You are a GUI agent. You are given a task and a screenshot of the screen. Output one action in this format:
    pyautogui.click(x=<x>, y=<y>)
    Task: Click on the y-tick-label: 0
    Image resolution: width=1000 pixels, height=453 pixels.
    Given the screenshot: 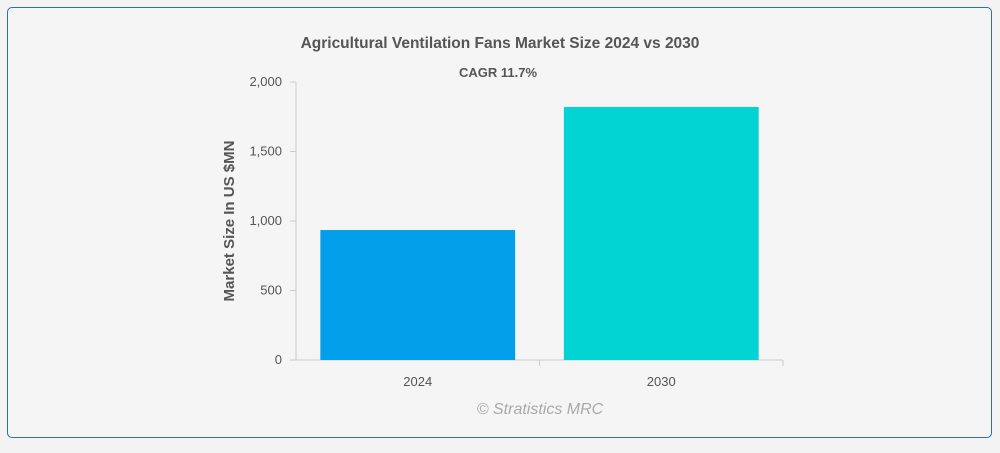 What is the action you would take?
    pyautogui.click(x=278, y=359)
    